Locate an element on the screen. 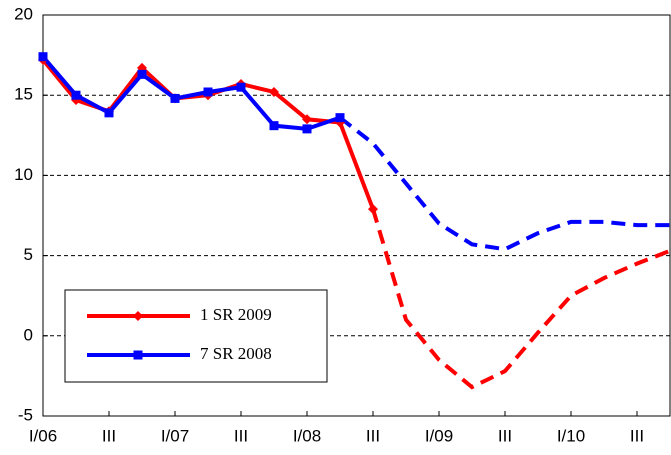  legend-label: 7 SR 2008 is located at coordinates (236, 353).